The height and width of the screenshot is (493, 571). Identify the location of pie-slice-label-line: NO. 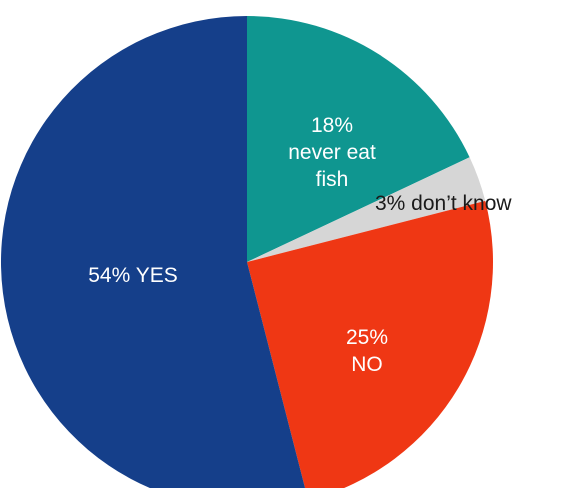
(367, 364).